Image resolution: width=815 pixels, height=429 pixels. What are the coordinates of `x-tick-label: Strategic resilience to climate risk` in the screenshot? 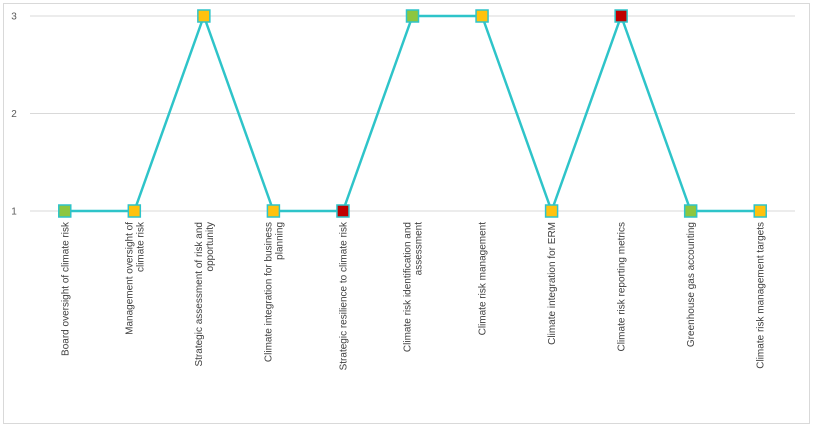 It's located at (343, 295).